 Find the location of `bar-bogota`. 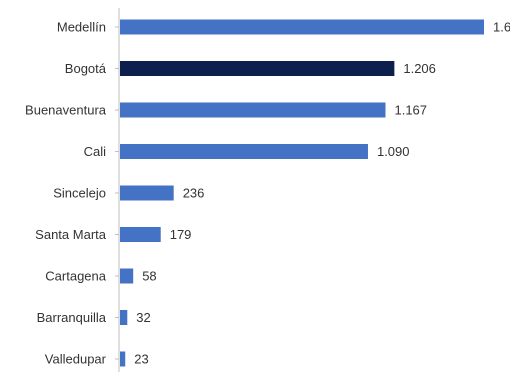

bar-bogota is located at coordinates (257, 68).